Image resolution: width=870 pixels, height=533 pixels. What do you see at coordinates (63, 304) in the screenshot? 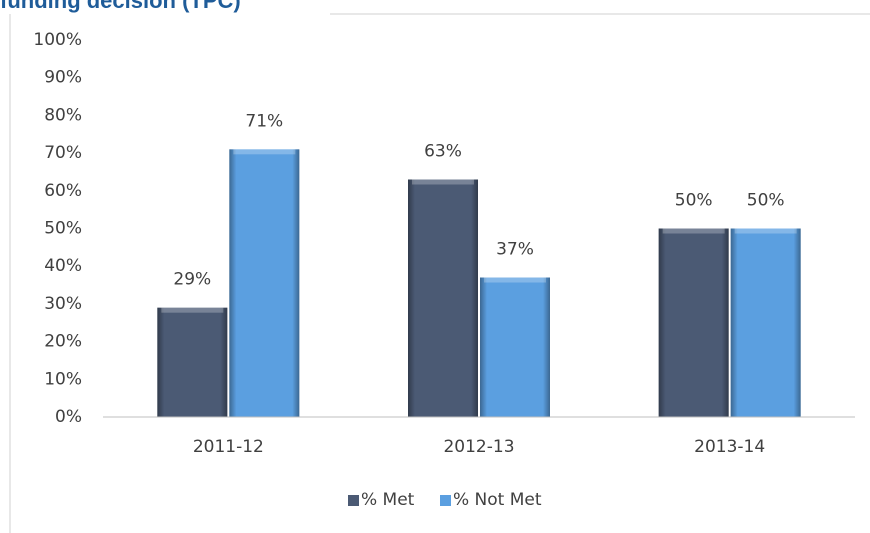
I see `y-tick-label: 30%` at bounding box center [63, 304].